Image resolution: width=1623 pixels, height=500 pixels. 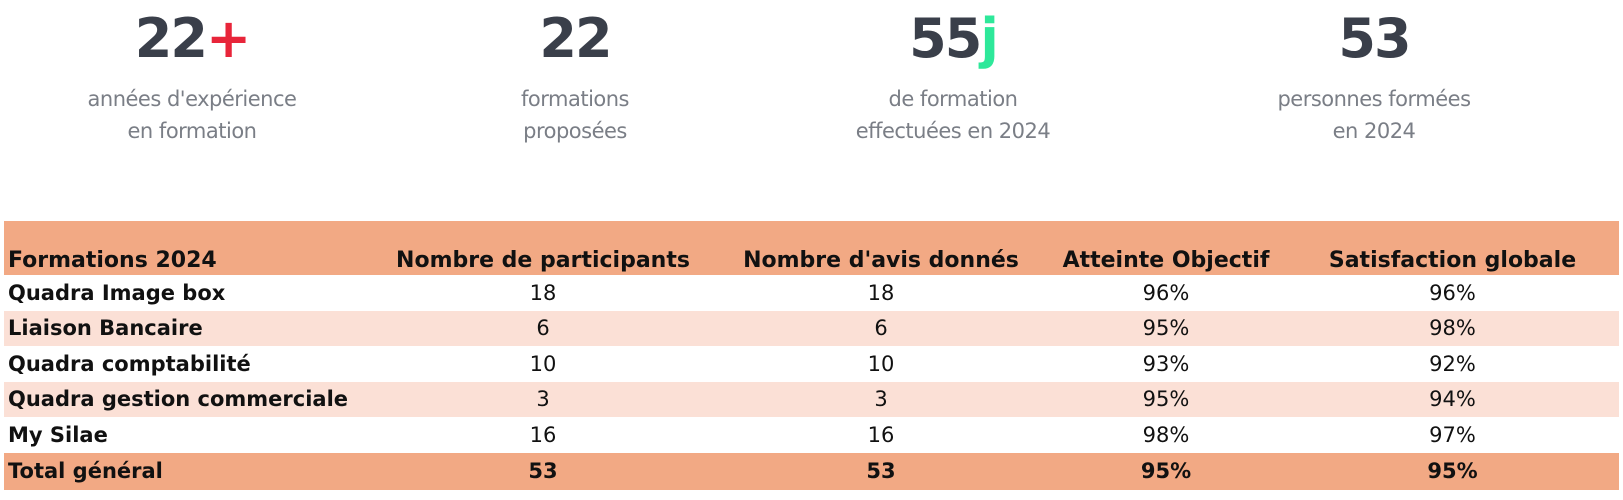 I want to click on cell-objective: 93%, so click(x=1166, y=363).